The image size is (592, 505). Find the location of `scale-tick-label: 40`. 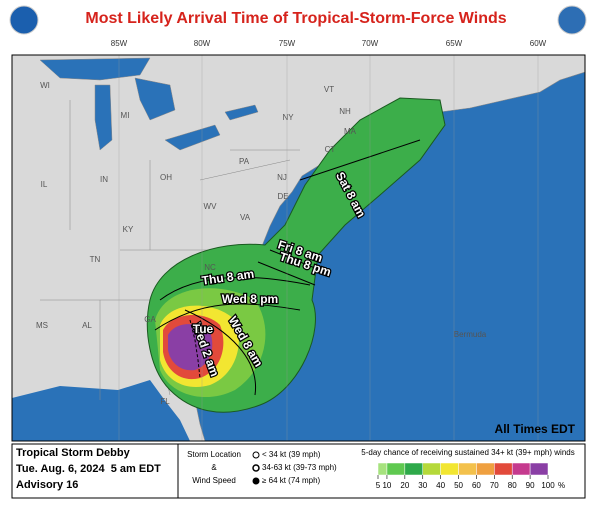

scale-tick-label: 40 is located at coordinates (440, 485).